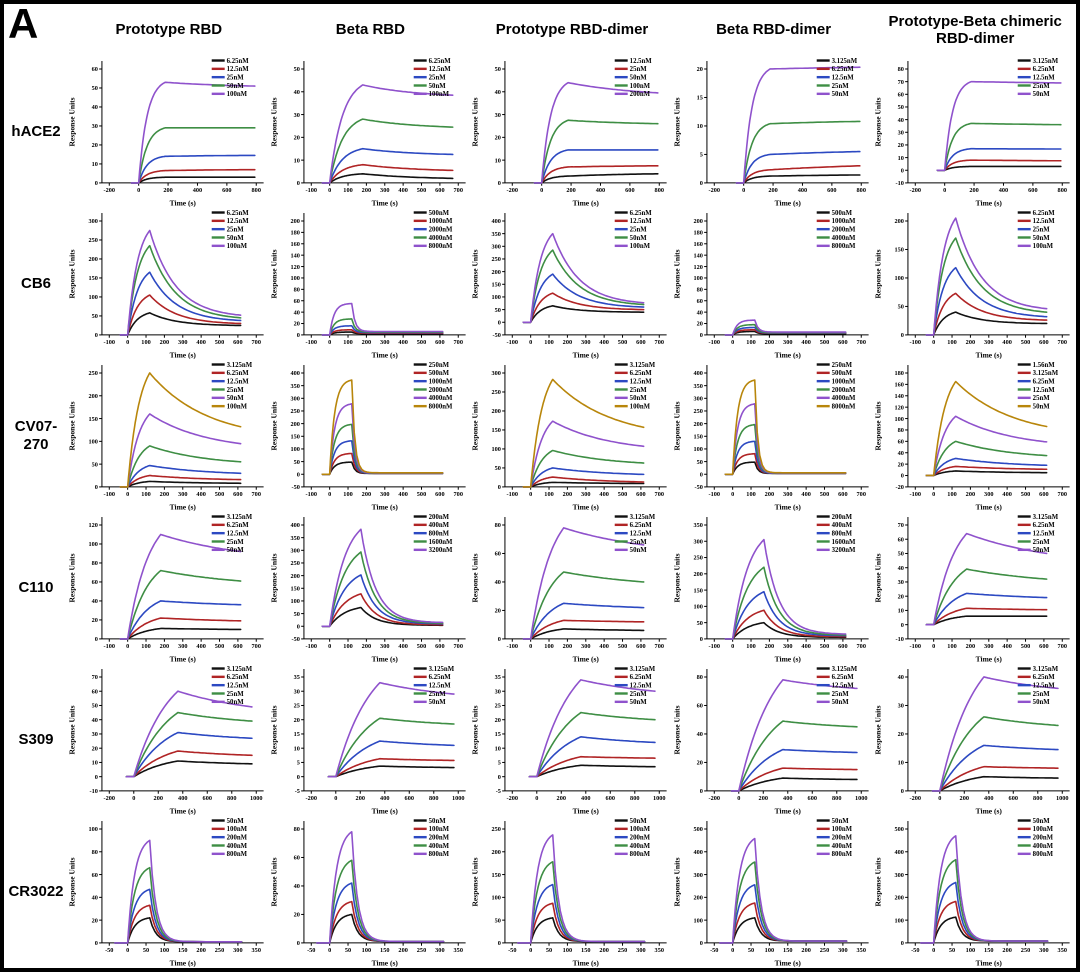  Describe the element at coordinates (641, 677) in the screenshot. I see `legend-label: 6.25nM` at that location.